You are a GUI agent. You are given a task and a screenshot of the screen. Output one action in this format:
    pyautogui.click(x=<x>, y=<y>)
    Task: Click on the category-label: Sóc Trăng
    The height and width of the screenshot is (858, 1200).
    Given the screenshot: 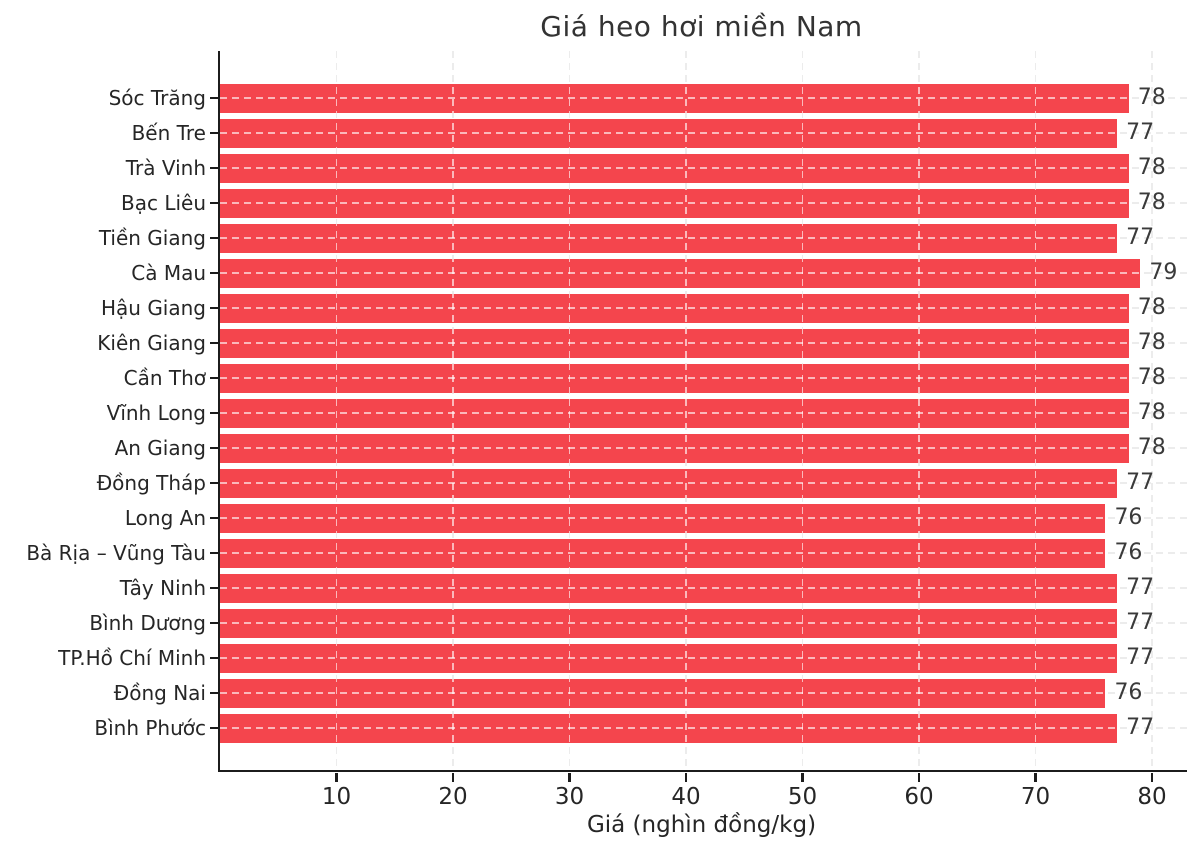 What is the action you would take?
    pyautogui.click(x=157, y=98)
    